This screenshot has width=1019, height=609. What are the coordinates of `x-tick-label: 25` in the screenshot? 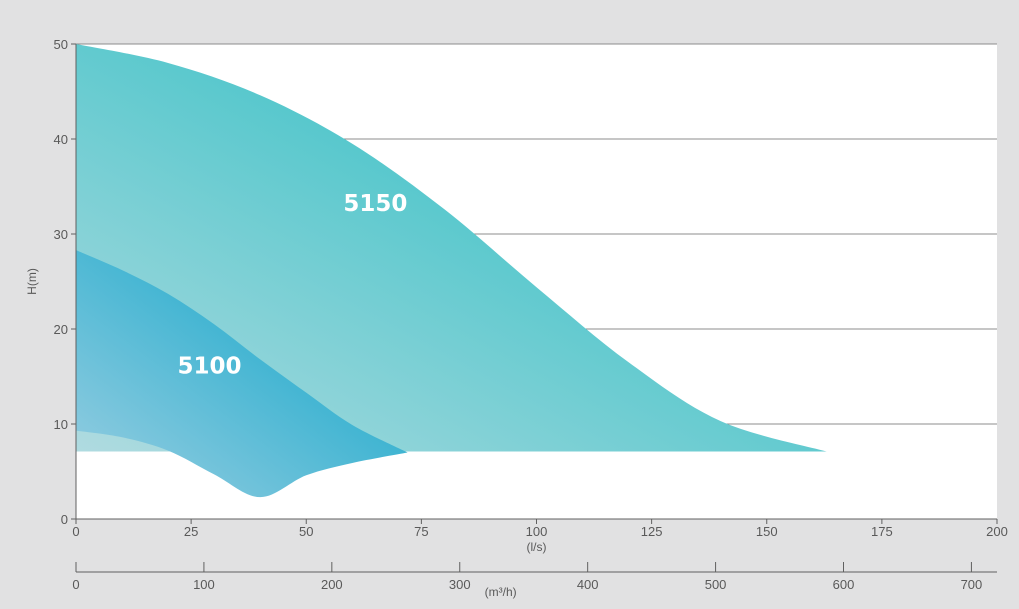 It's located at (191, 531).